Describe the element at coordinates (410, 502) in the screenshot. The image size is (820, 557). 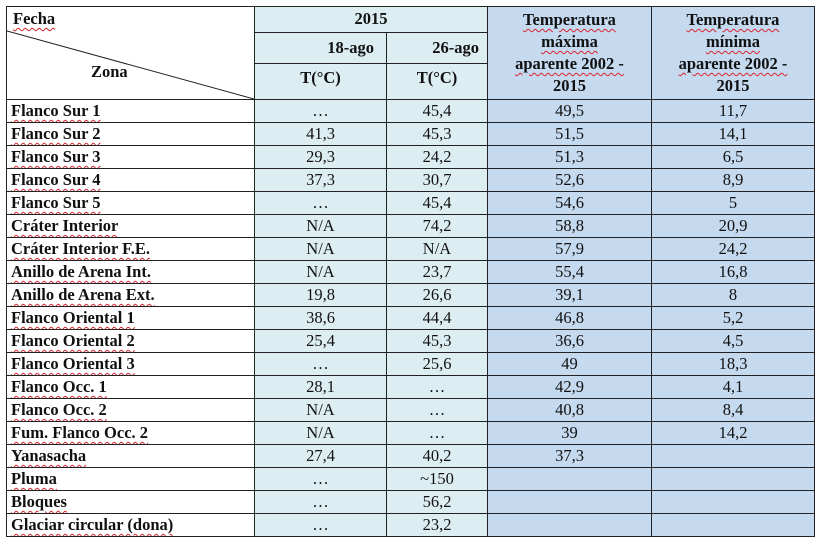
I see `table-row: Bloques … 56,2` at that location.